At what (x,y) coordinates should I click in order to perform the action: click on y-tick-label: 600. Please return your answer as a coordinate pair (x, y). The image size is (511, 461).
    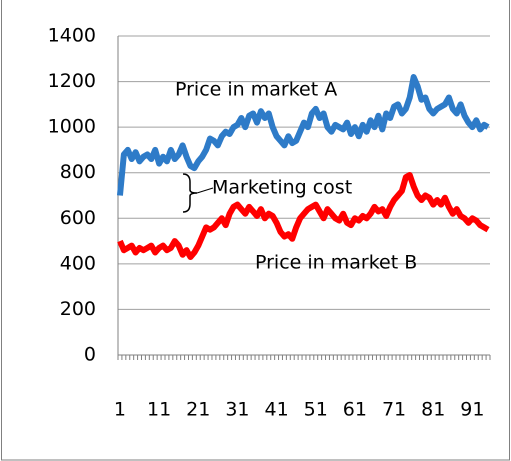
    Looking at the image, I should click on (78, 218).